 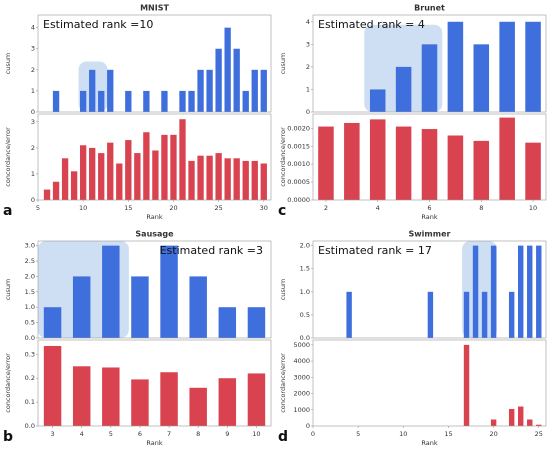 What do you see at coordinates (33, 174) in the screenshot?
I see `y-tick-label: 1` at bounding box center [33, 174].